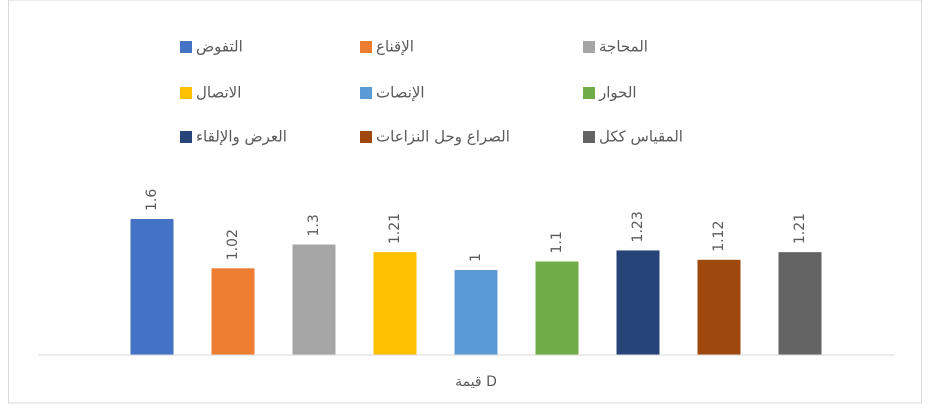 This screenshot has height=408, width=930. Describe the element at coordinates (617, 93) in the screenshot. I see `legend-label: الحوار` at that location.